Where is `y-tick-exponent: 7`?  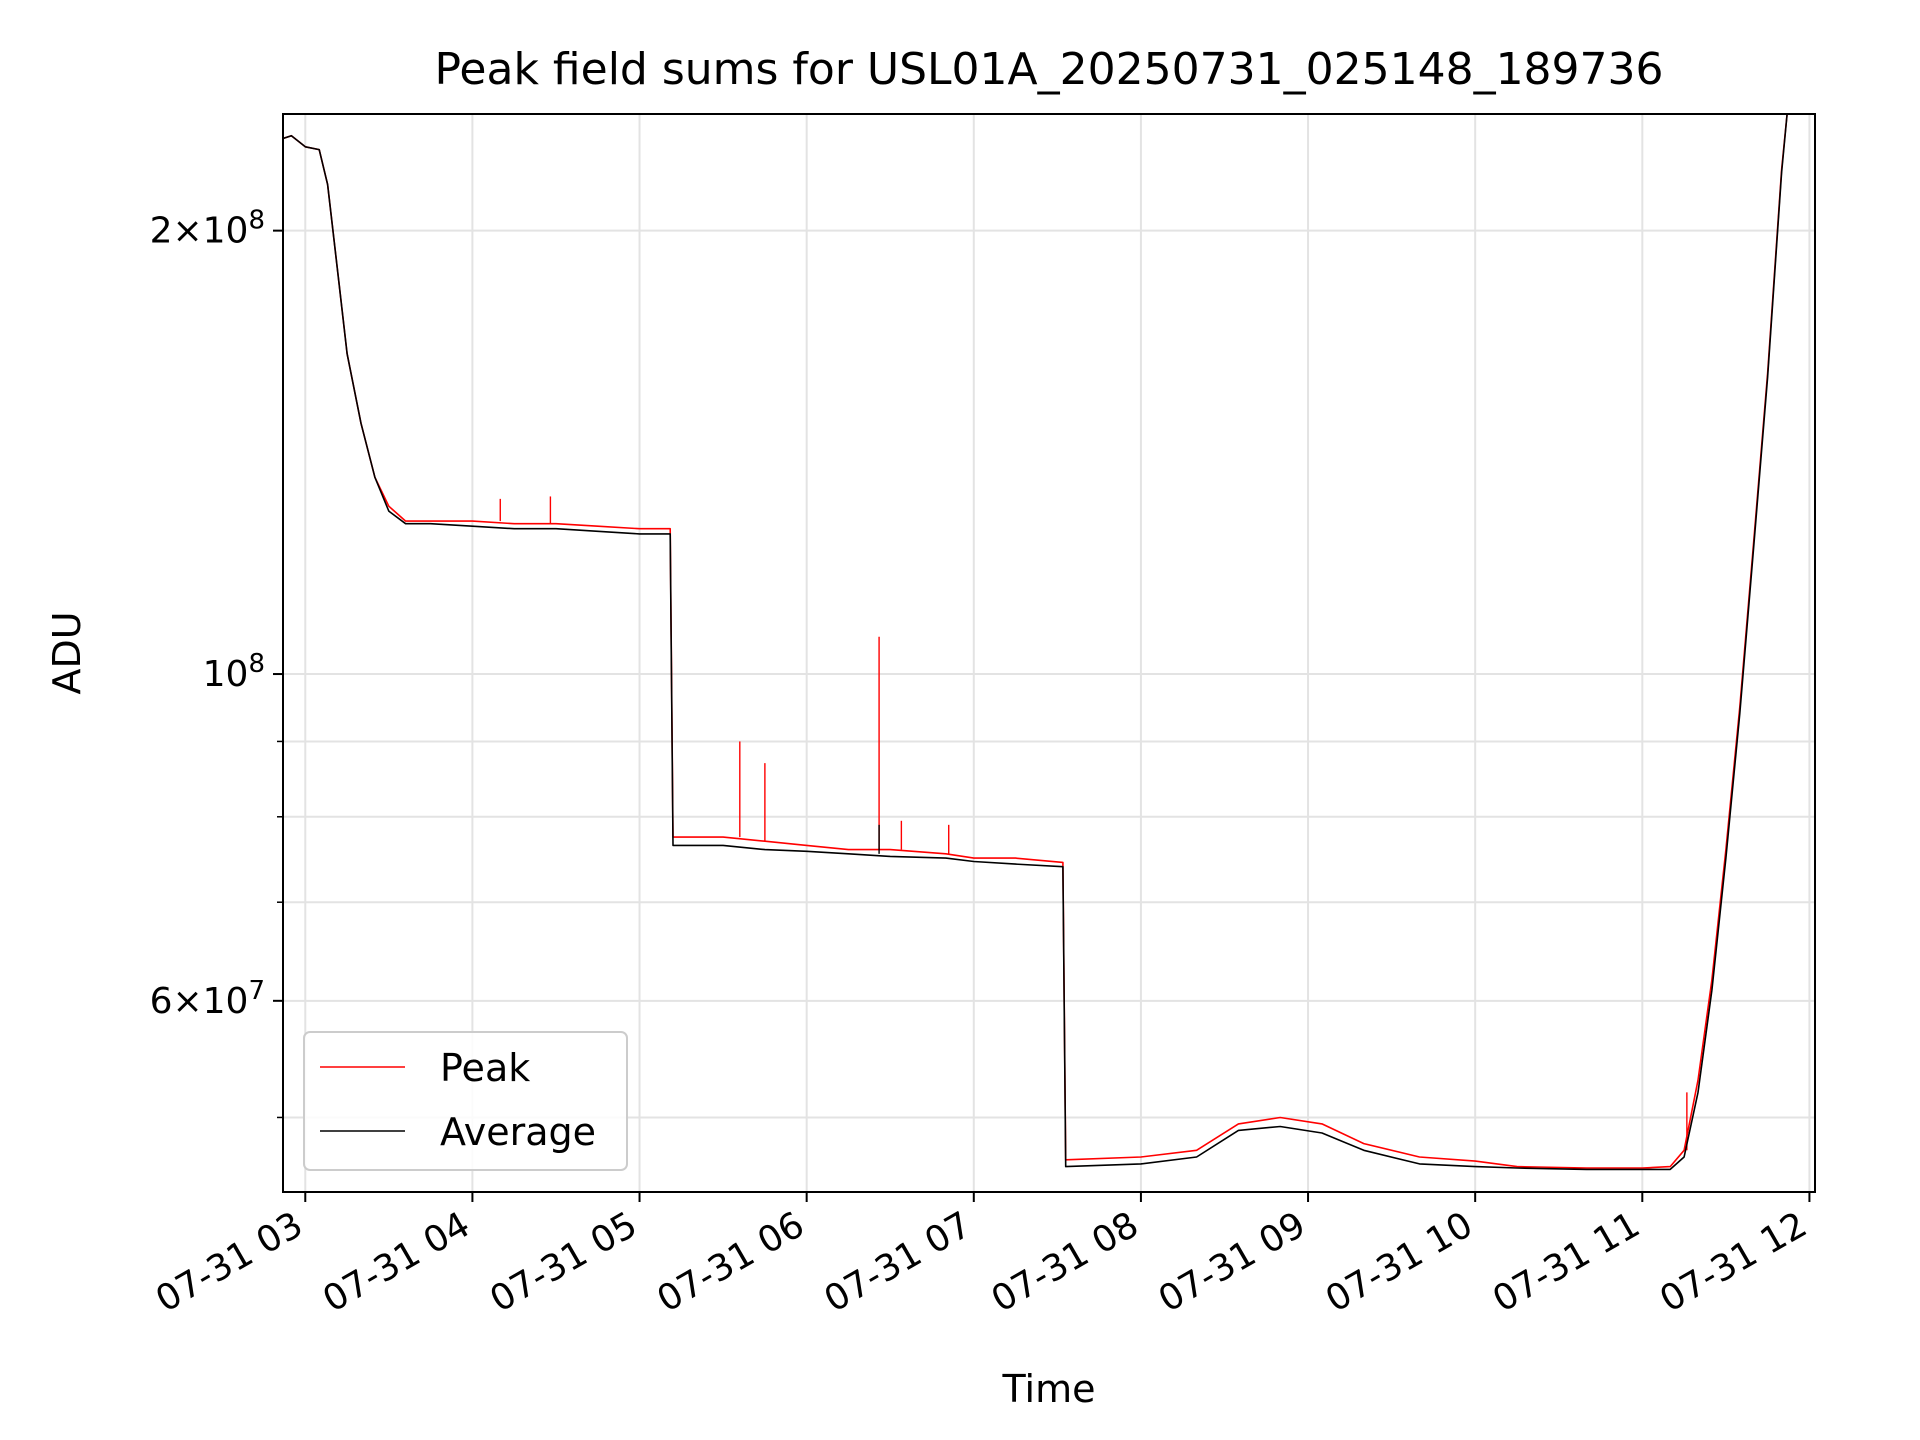 y-tick-exponent: 7 is located at coordinates (256, 991).